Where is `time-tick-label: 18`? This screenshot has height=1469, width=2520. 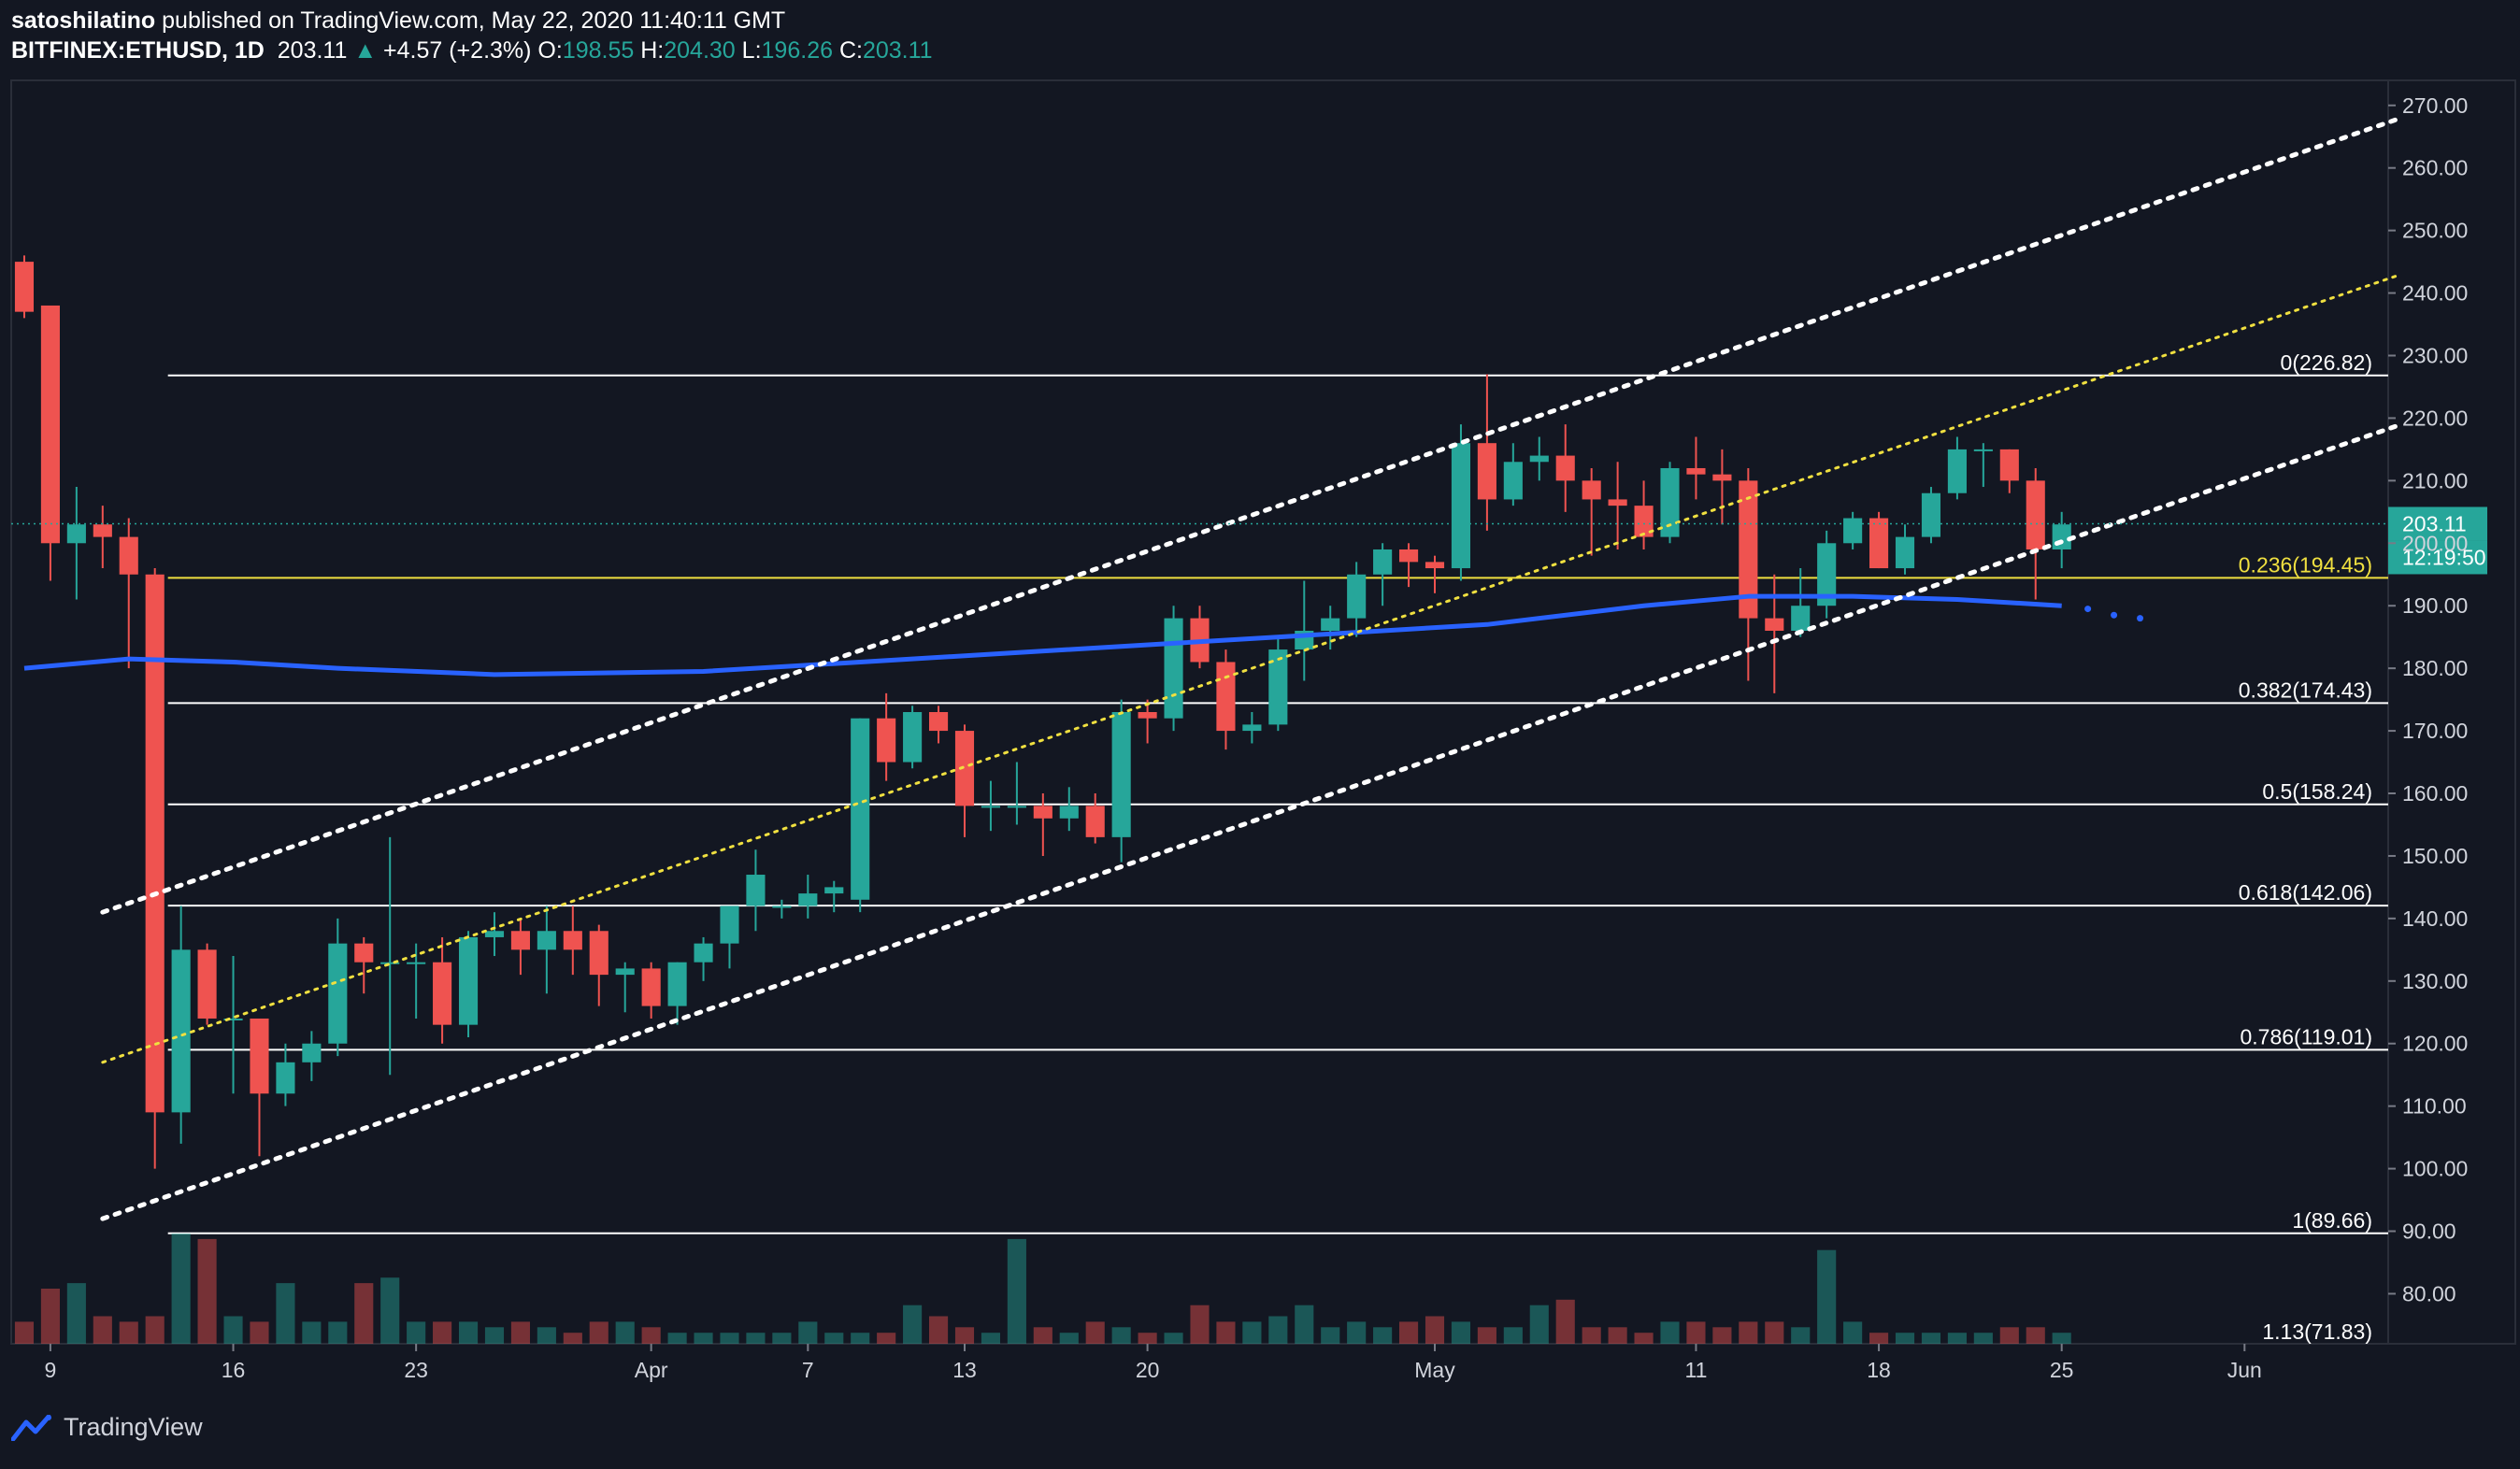 time-tick-label: 18 is located at coordinates (1879, 1370).